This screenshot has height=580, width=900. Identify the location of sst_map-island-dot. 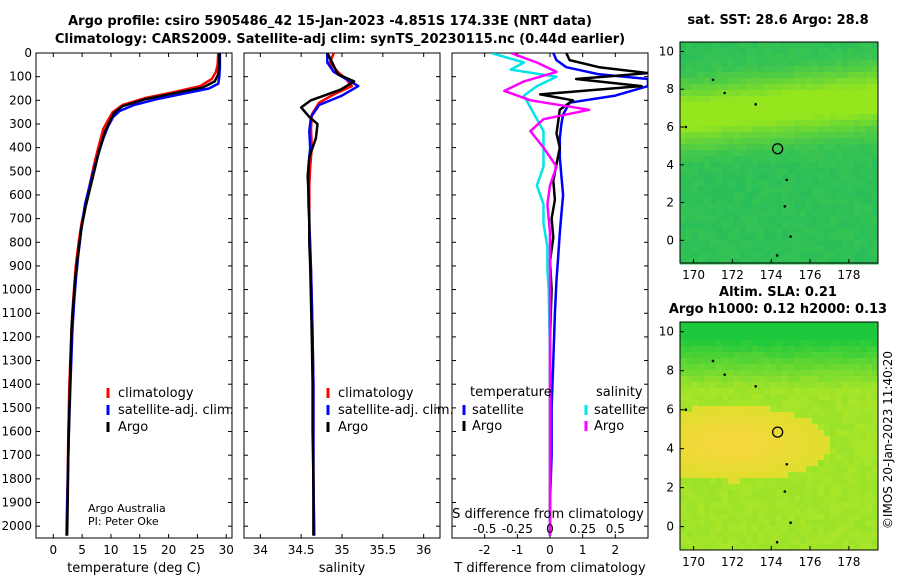
(713, 80).